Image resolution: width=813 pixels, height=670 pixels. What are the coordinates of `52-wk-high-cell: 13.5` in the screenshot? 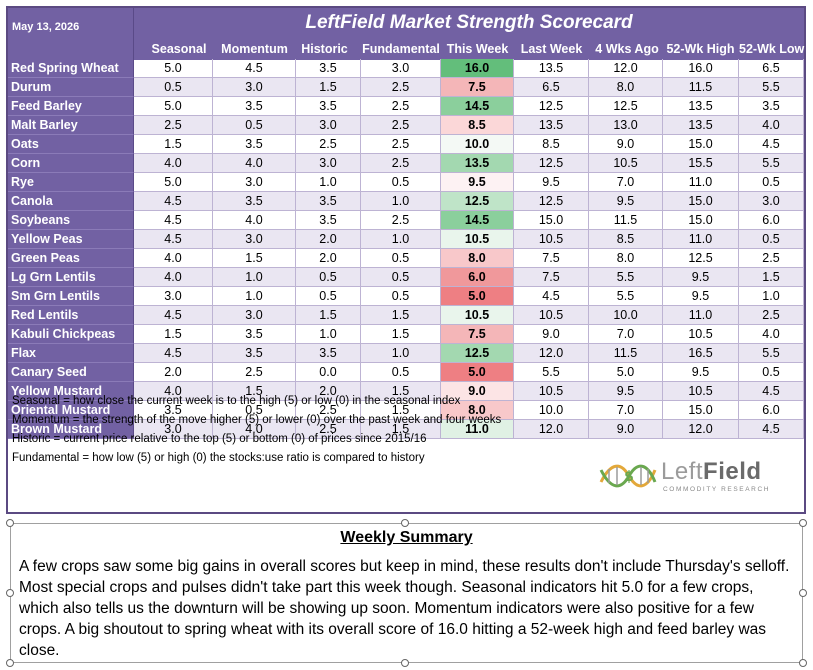 It's located at (701, 125).